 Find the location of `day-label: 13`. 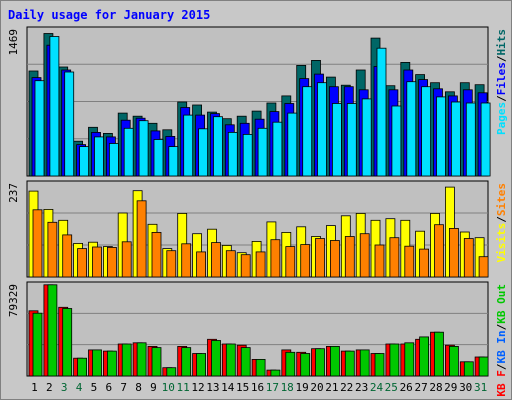

day-label: 13 is located at coordinates (212, 387).